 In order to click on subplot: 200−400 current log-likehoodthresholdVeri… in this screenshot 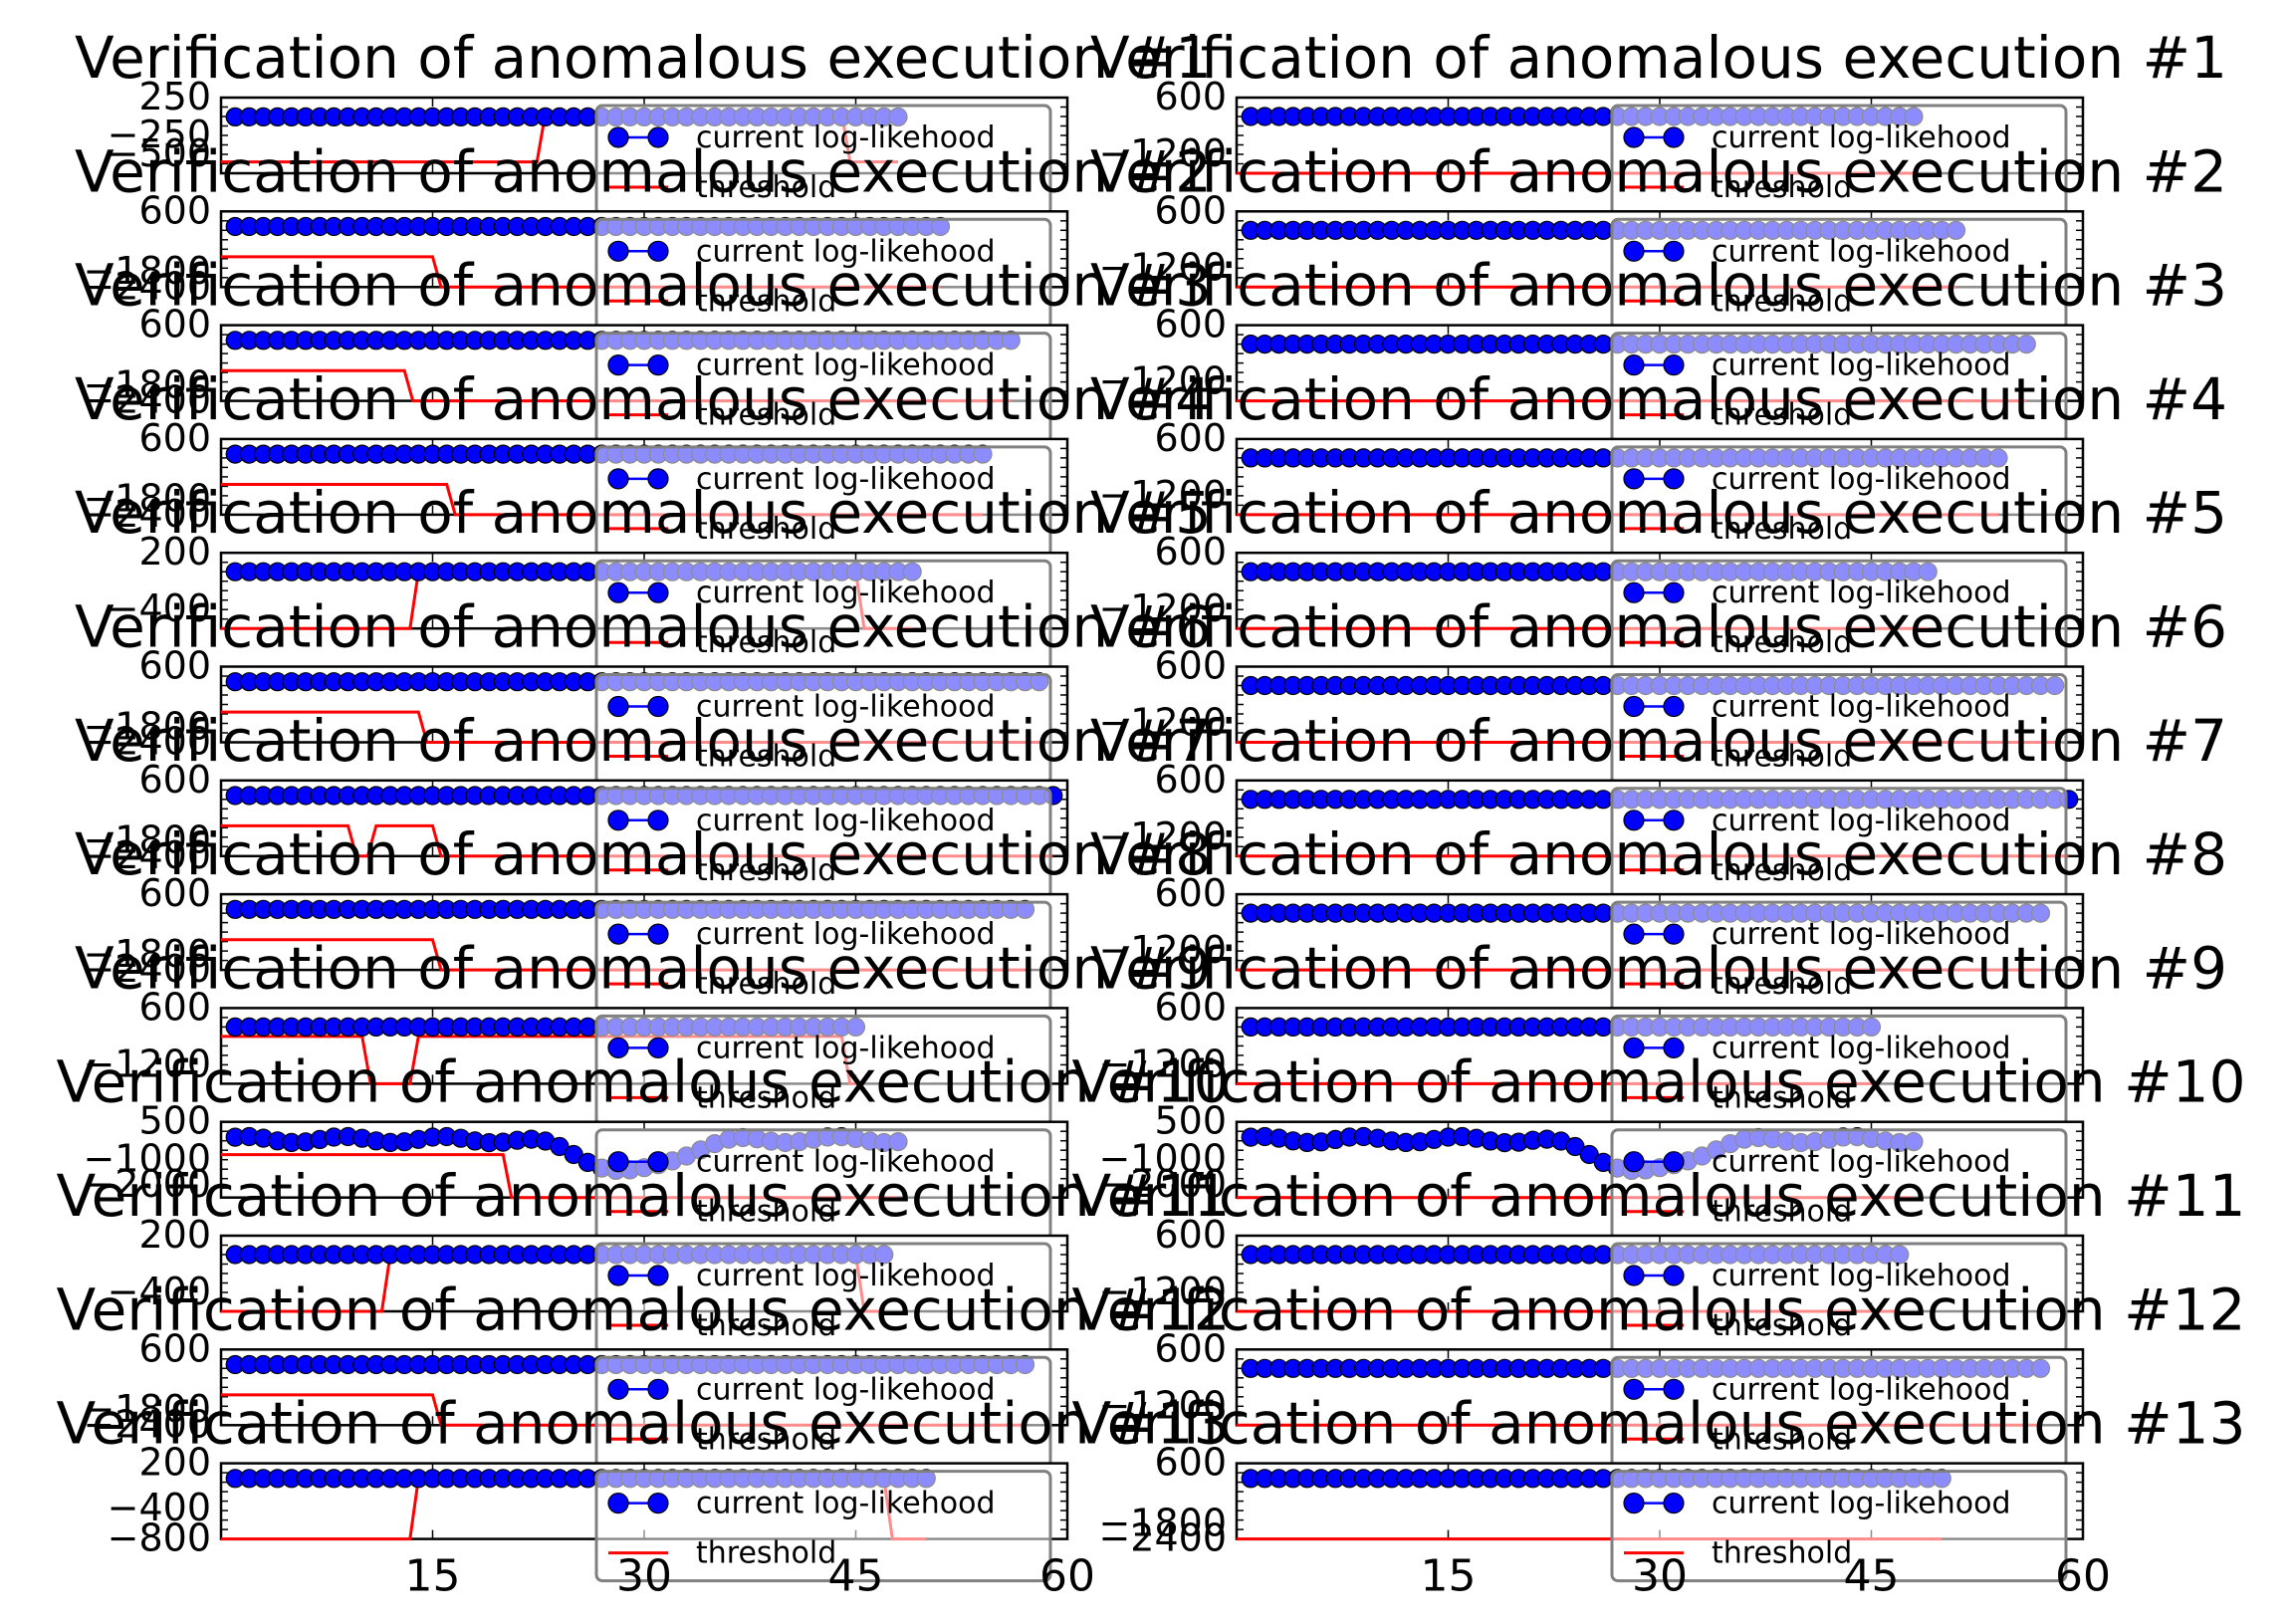, I will do `click(643, 1259)`.